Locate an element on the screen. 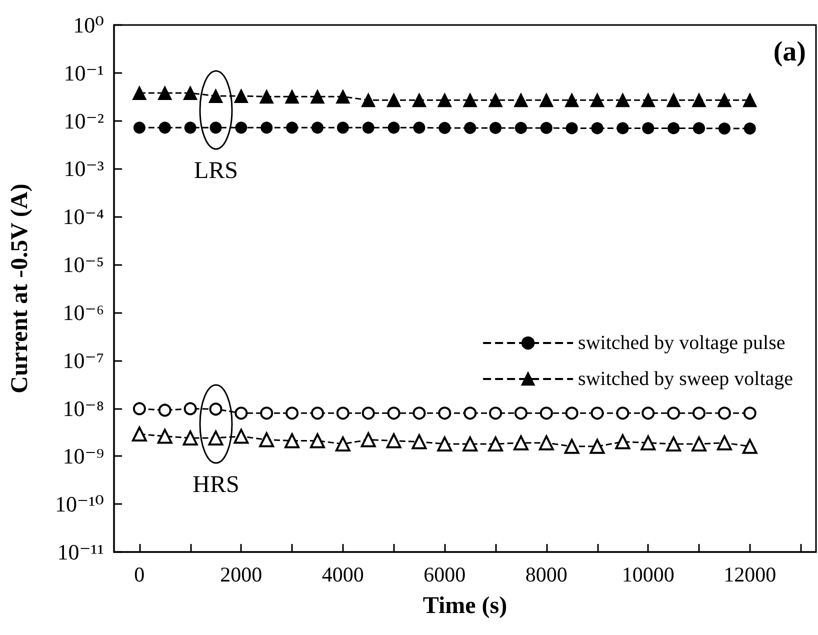  legend-label: switched by sweep voltage is located at coordinates (686, 379).